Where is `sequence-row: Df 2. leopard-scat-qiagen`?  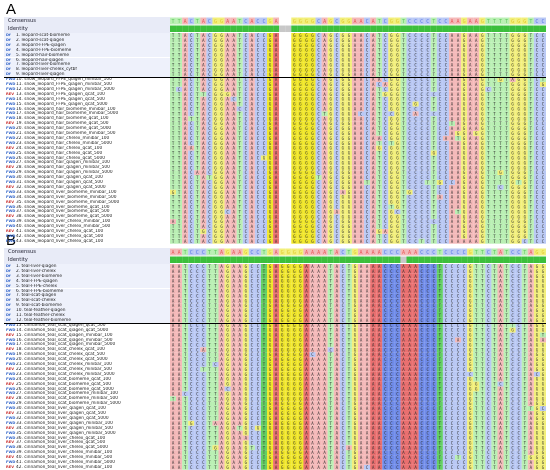
sequence-row: Df 2. leopard-scat-qiagen is located at coordinates (87, 40).